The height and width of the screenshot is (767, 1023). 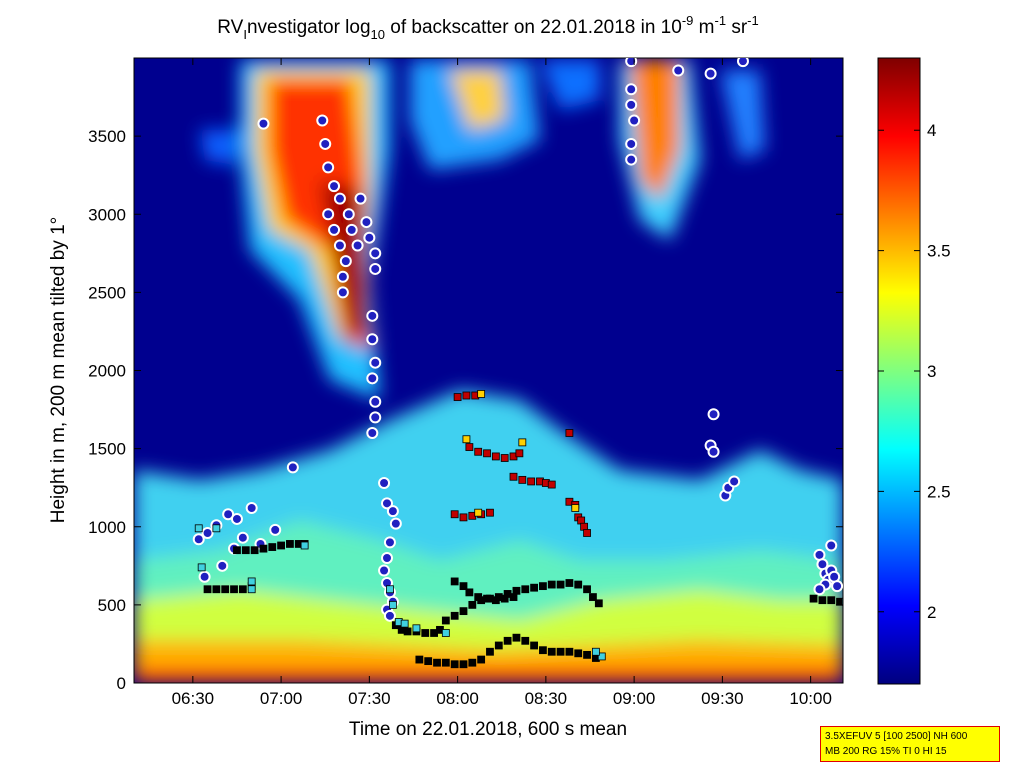 I want to click on colorbar-tick-label: 2, so click(x=931, y=612).